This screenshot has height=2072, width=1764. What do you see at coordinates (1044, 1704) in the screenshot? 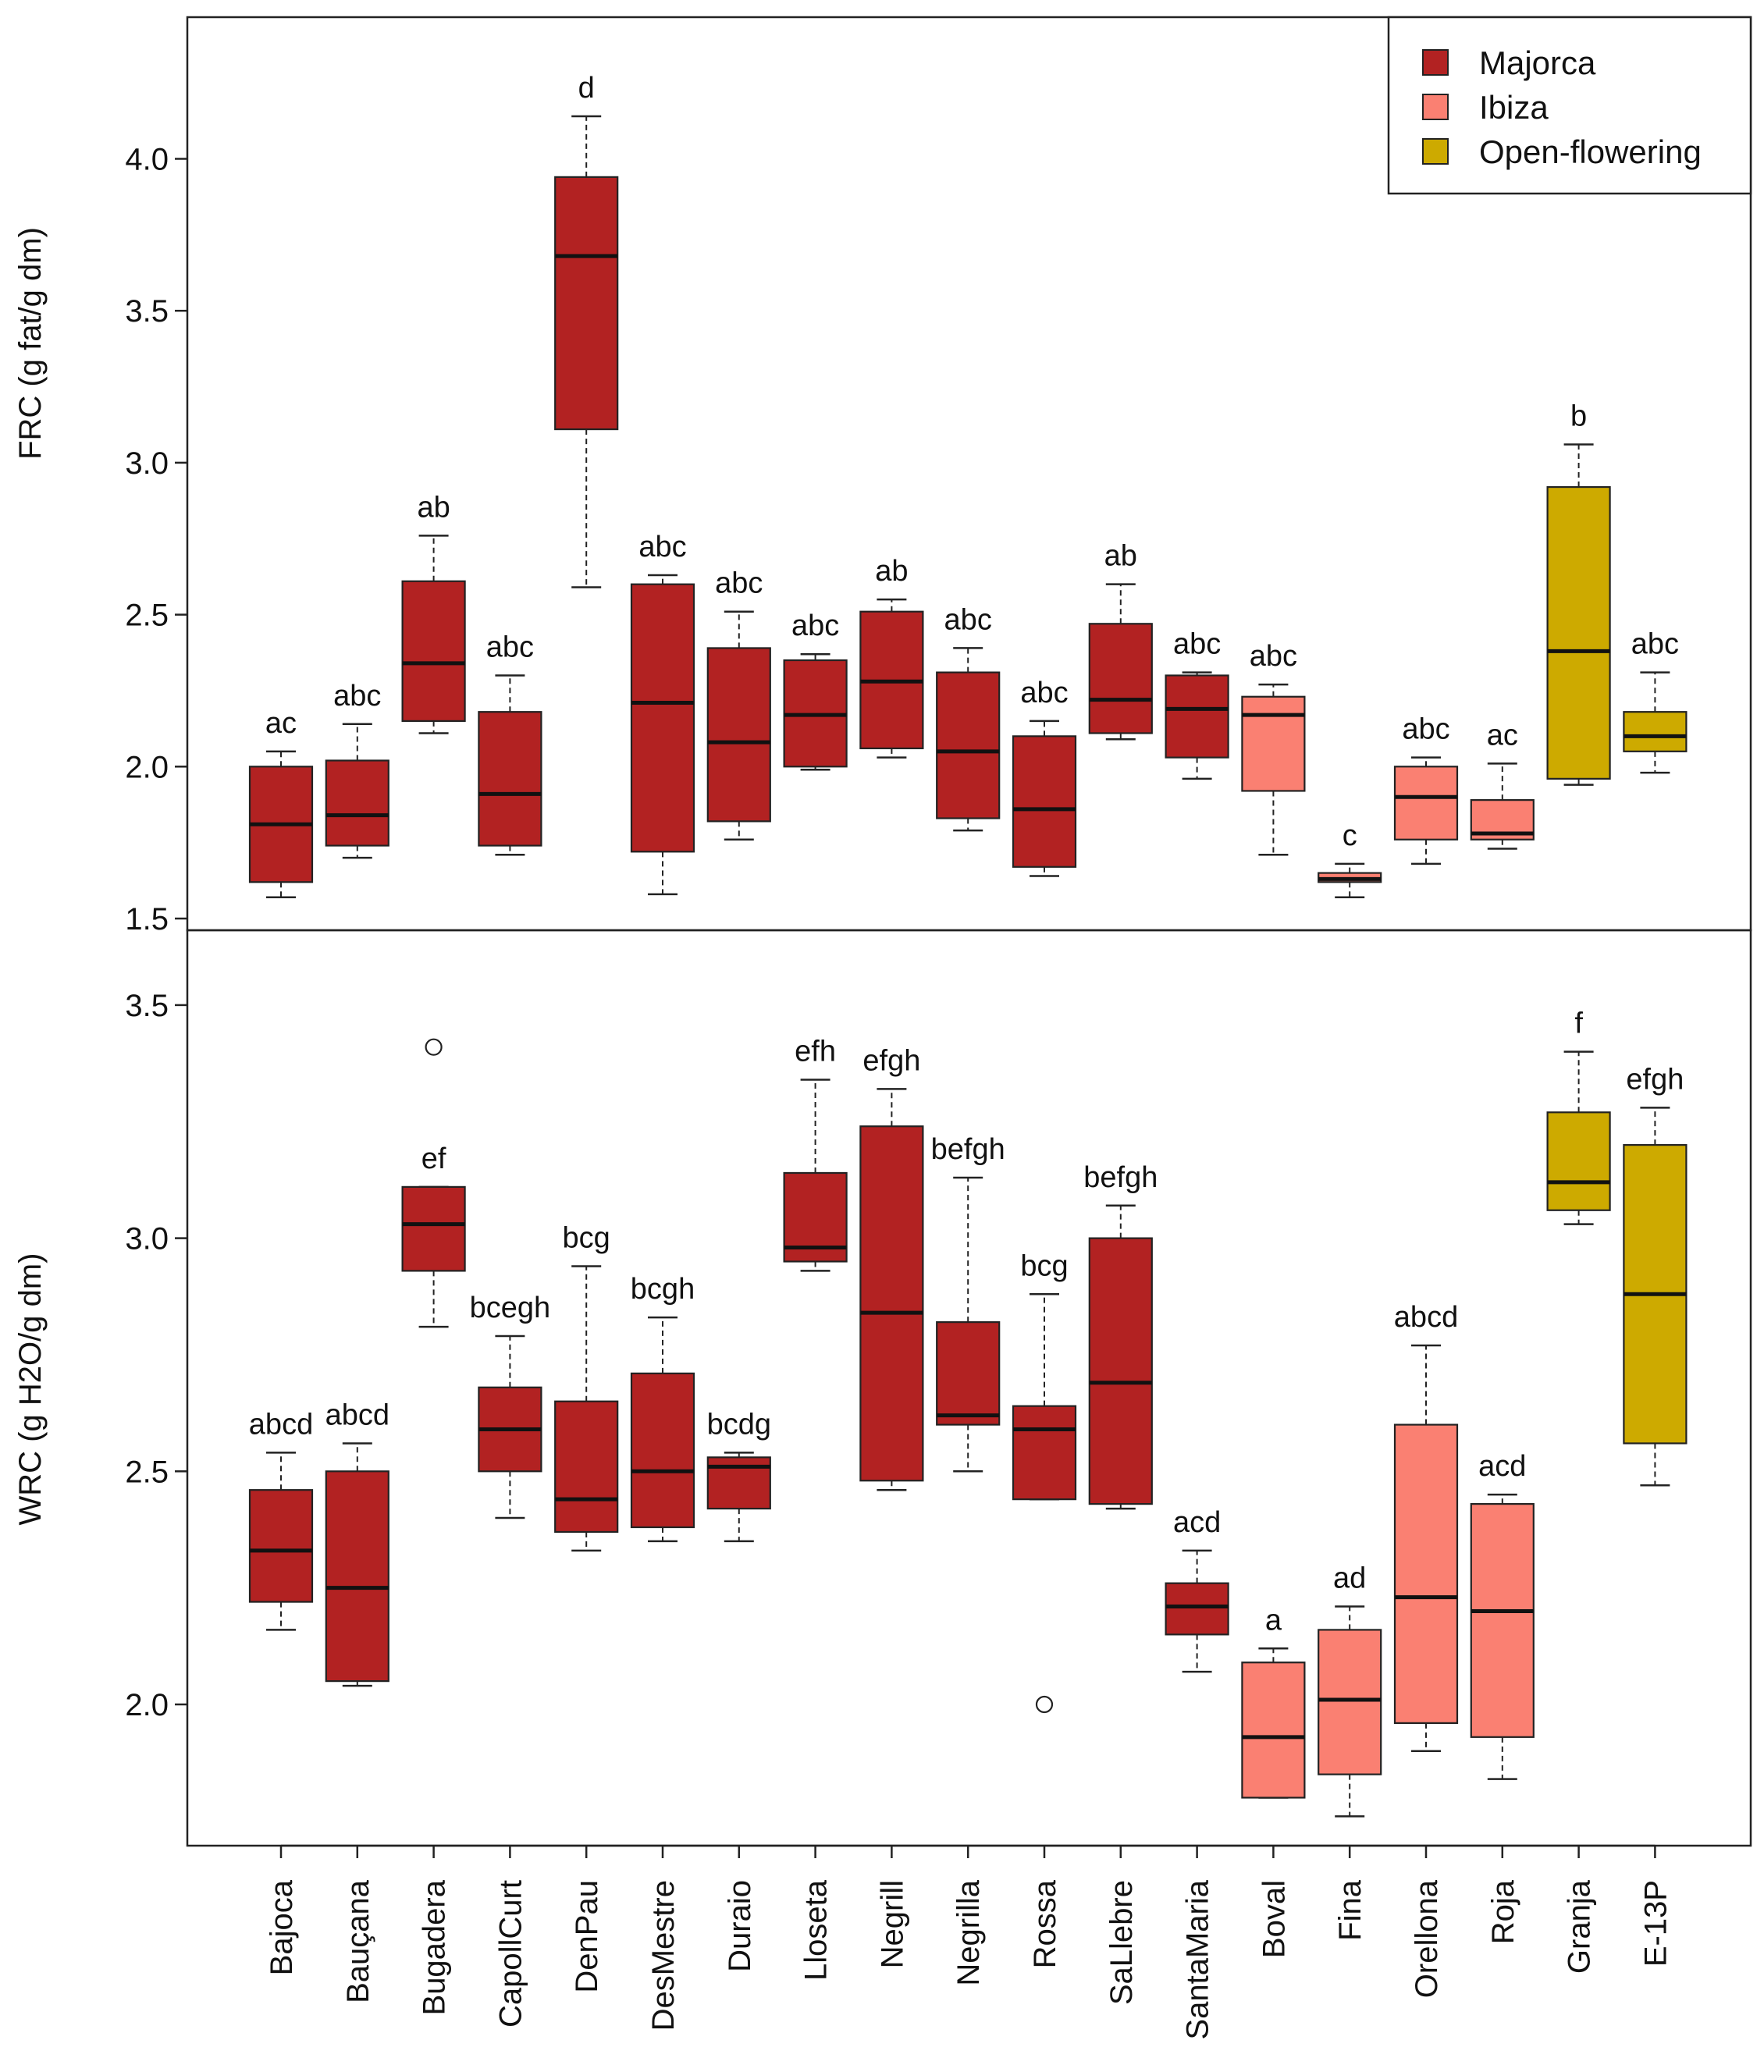
I see `outlier-point` at bounding box center [1044, 1704].